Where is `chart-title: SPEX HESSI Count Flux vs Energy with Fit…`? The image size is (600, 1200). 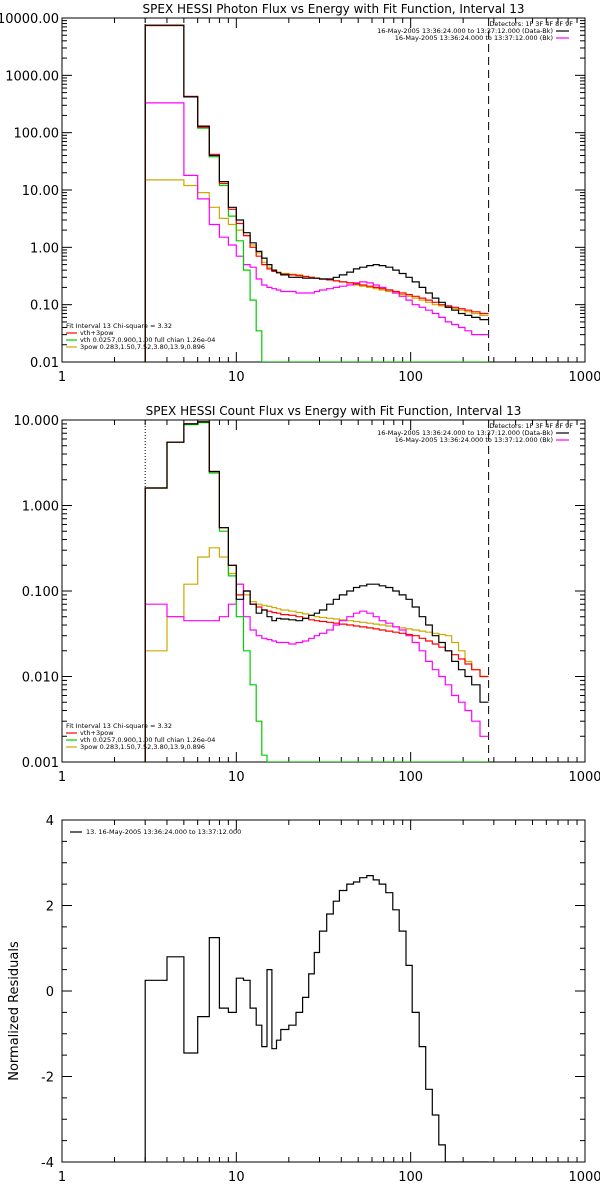 chart-title: SPEX HESSI Count Flux vs Energy with Fit… is located at coordinates (334, 411).